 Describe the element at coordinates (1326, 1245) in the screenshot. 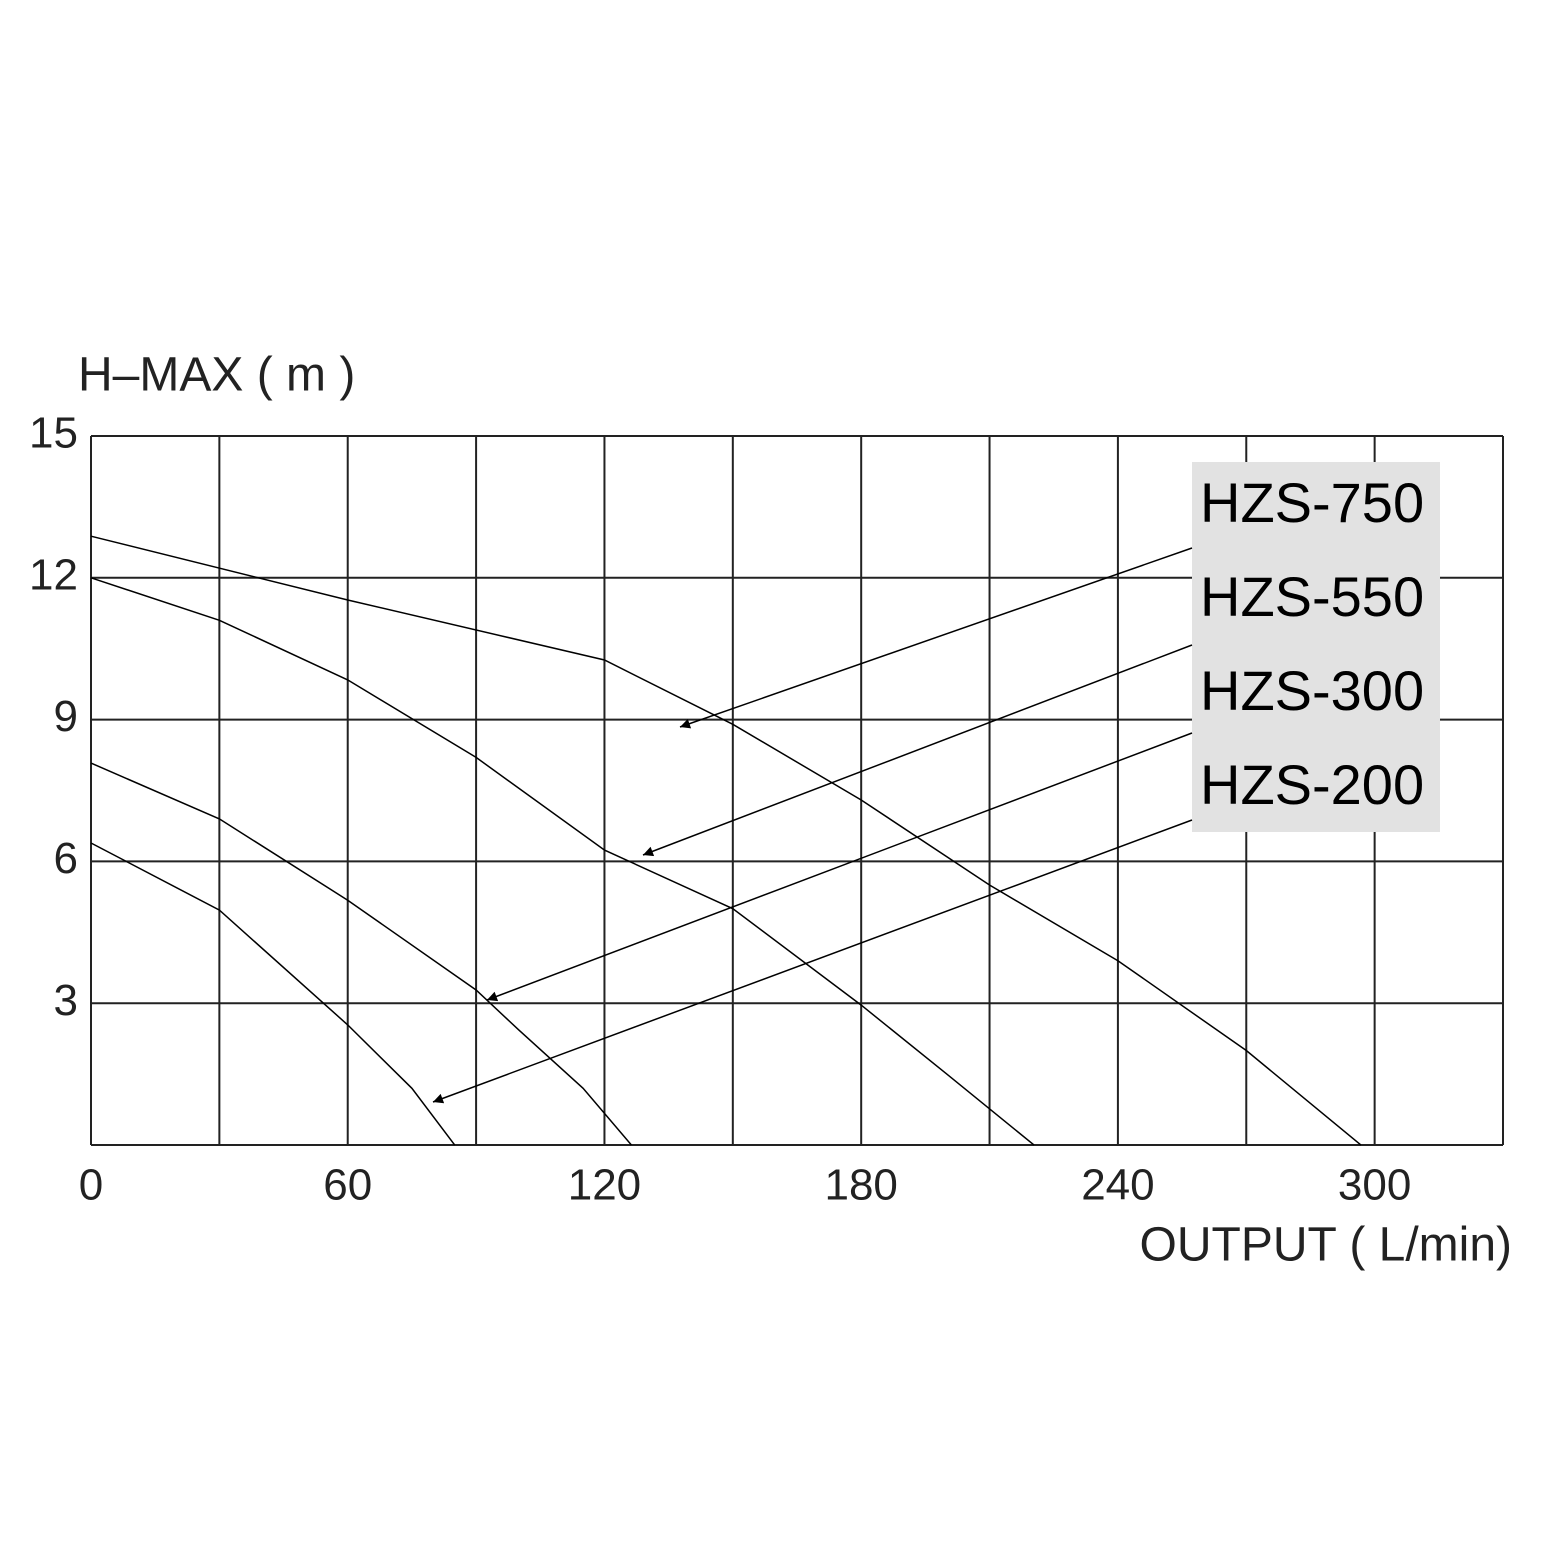

I see `x-axis-title: OUTPUT ( L/min)` at that location.